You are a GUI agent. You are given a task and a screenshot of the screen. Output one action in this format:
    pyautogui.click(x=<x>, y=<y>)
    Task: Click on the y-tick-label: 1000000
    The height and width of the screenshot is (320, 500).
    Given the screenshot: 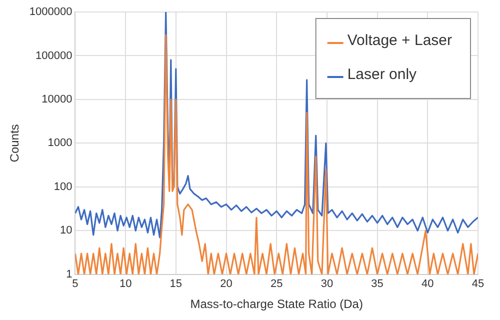 What is the action you would take?
    pyautogui.click(x=50, y=12)
    